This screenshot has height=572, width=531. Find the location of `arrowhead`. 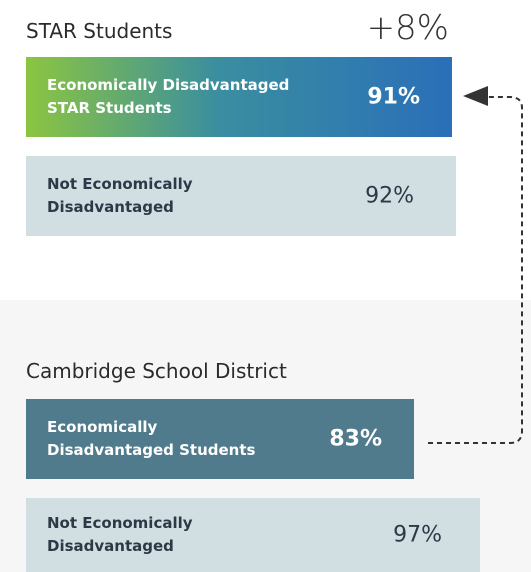

arrowhead is located at coordinates (475, 96).